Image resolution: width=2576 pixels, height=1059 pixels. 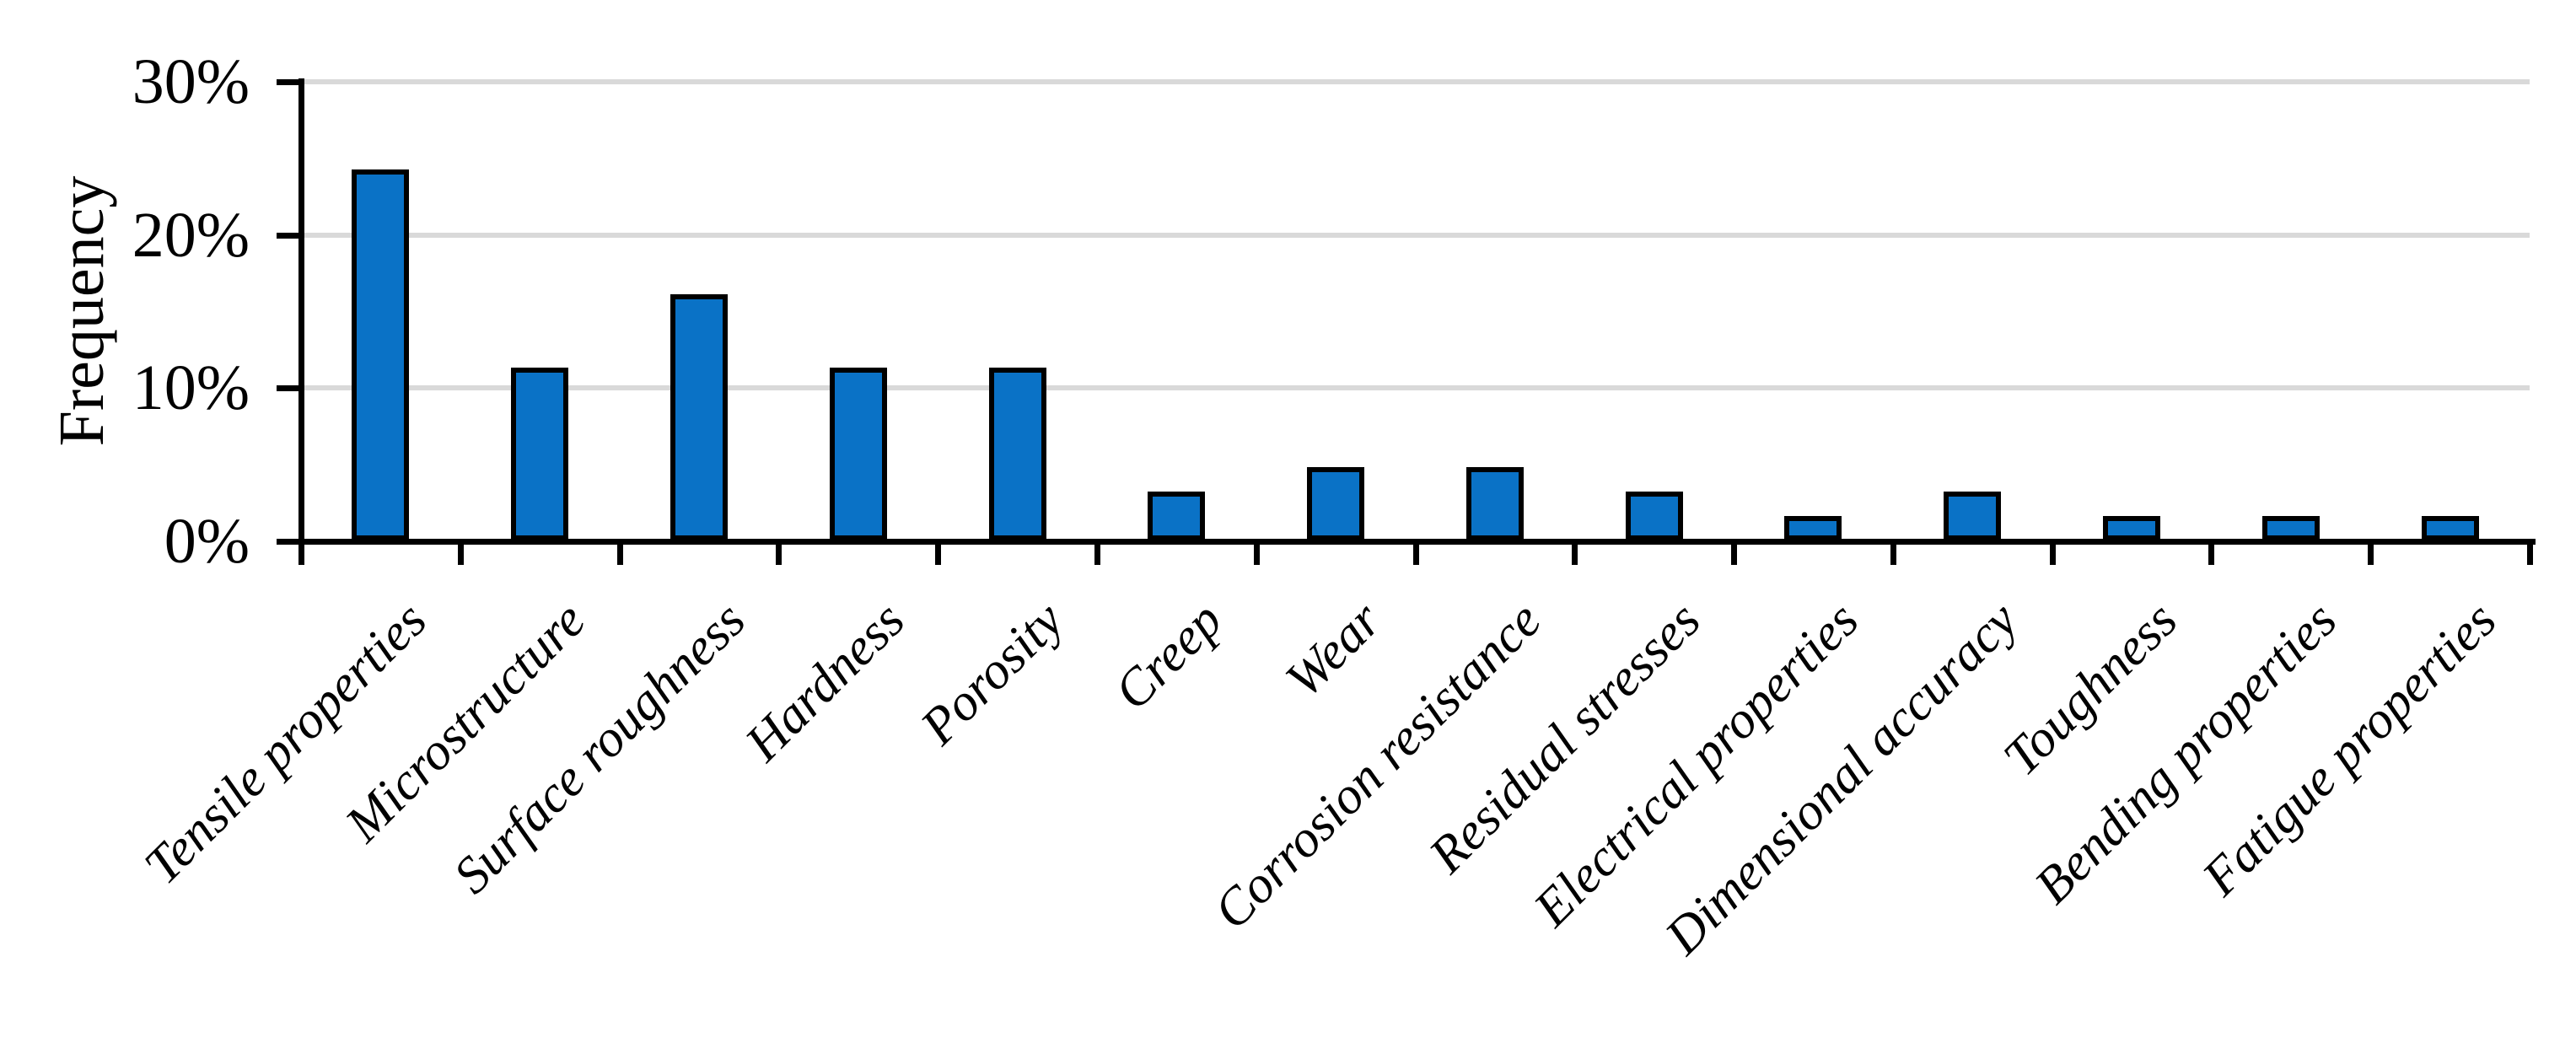 What do you see at coordinates (992, 673) in the screenshot?
I see `x-label-porosity: Porosity` at bounding box center [992, 673].